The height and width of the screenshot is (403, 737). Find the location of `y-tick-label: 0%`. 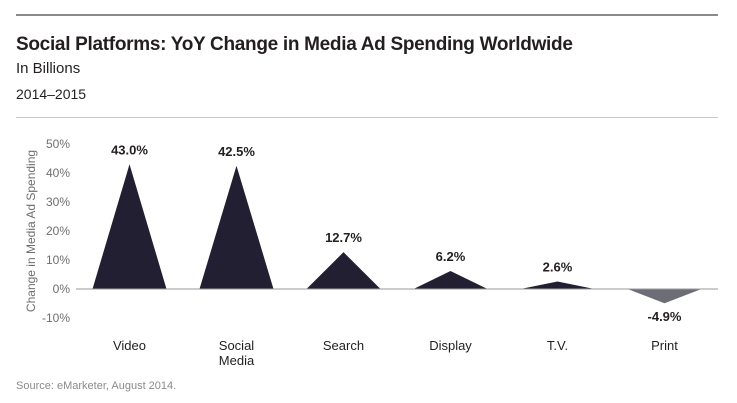

y-tick-label: 0% is located at coordinates (62, 289).